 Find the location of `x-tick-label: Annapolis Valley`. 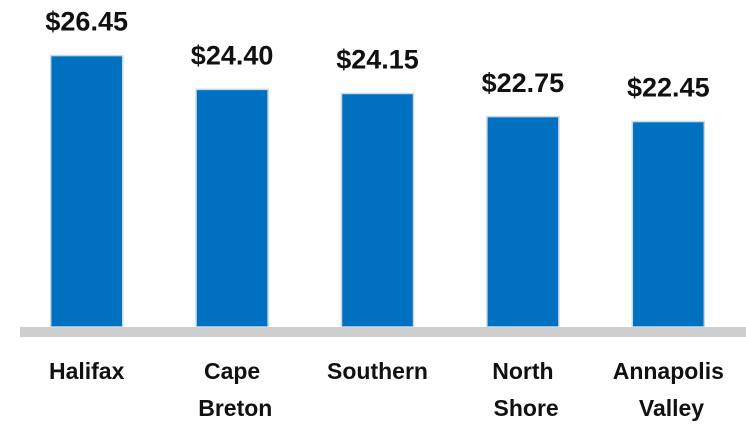

x-tick-label: Annapolis Valley is located at coordinates (668, 389).